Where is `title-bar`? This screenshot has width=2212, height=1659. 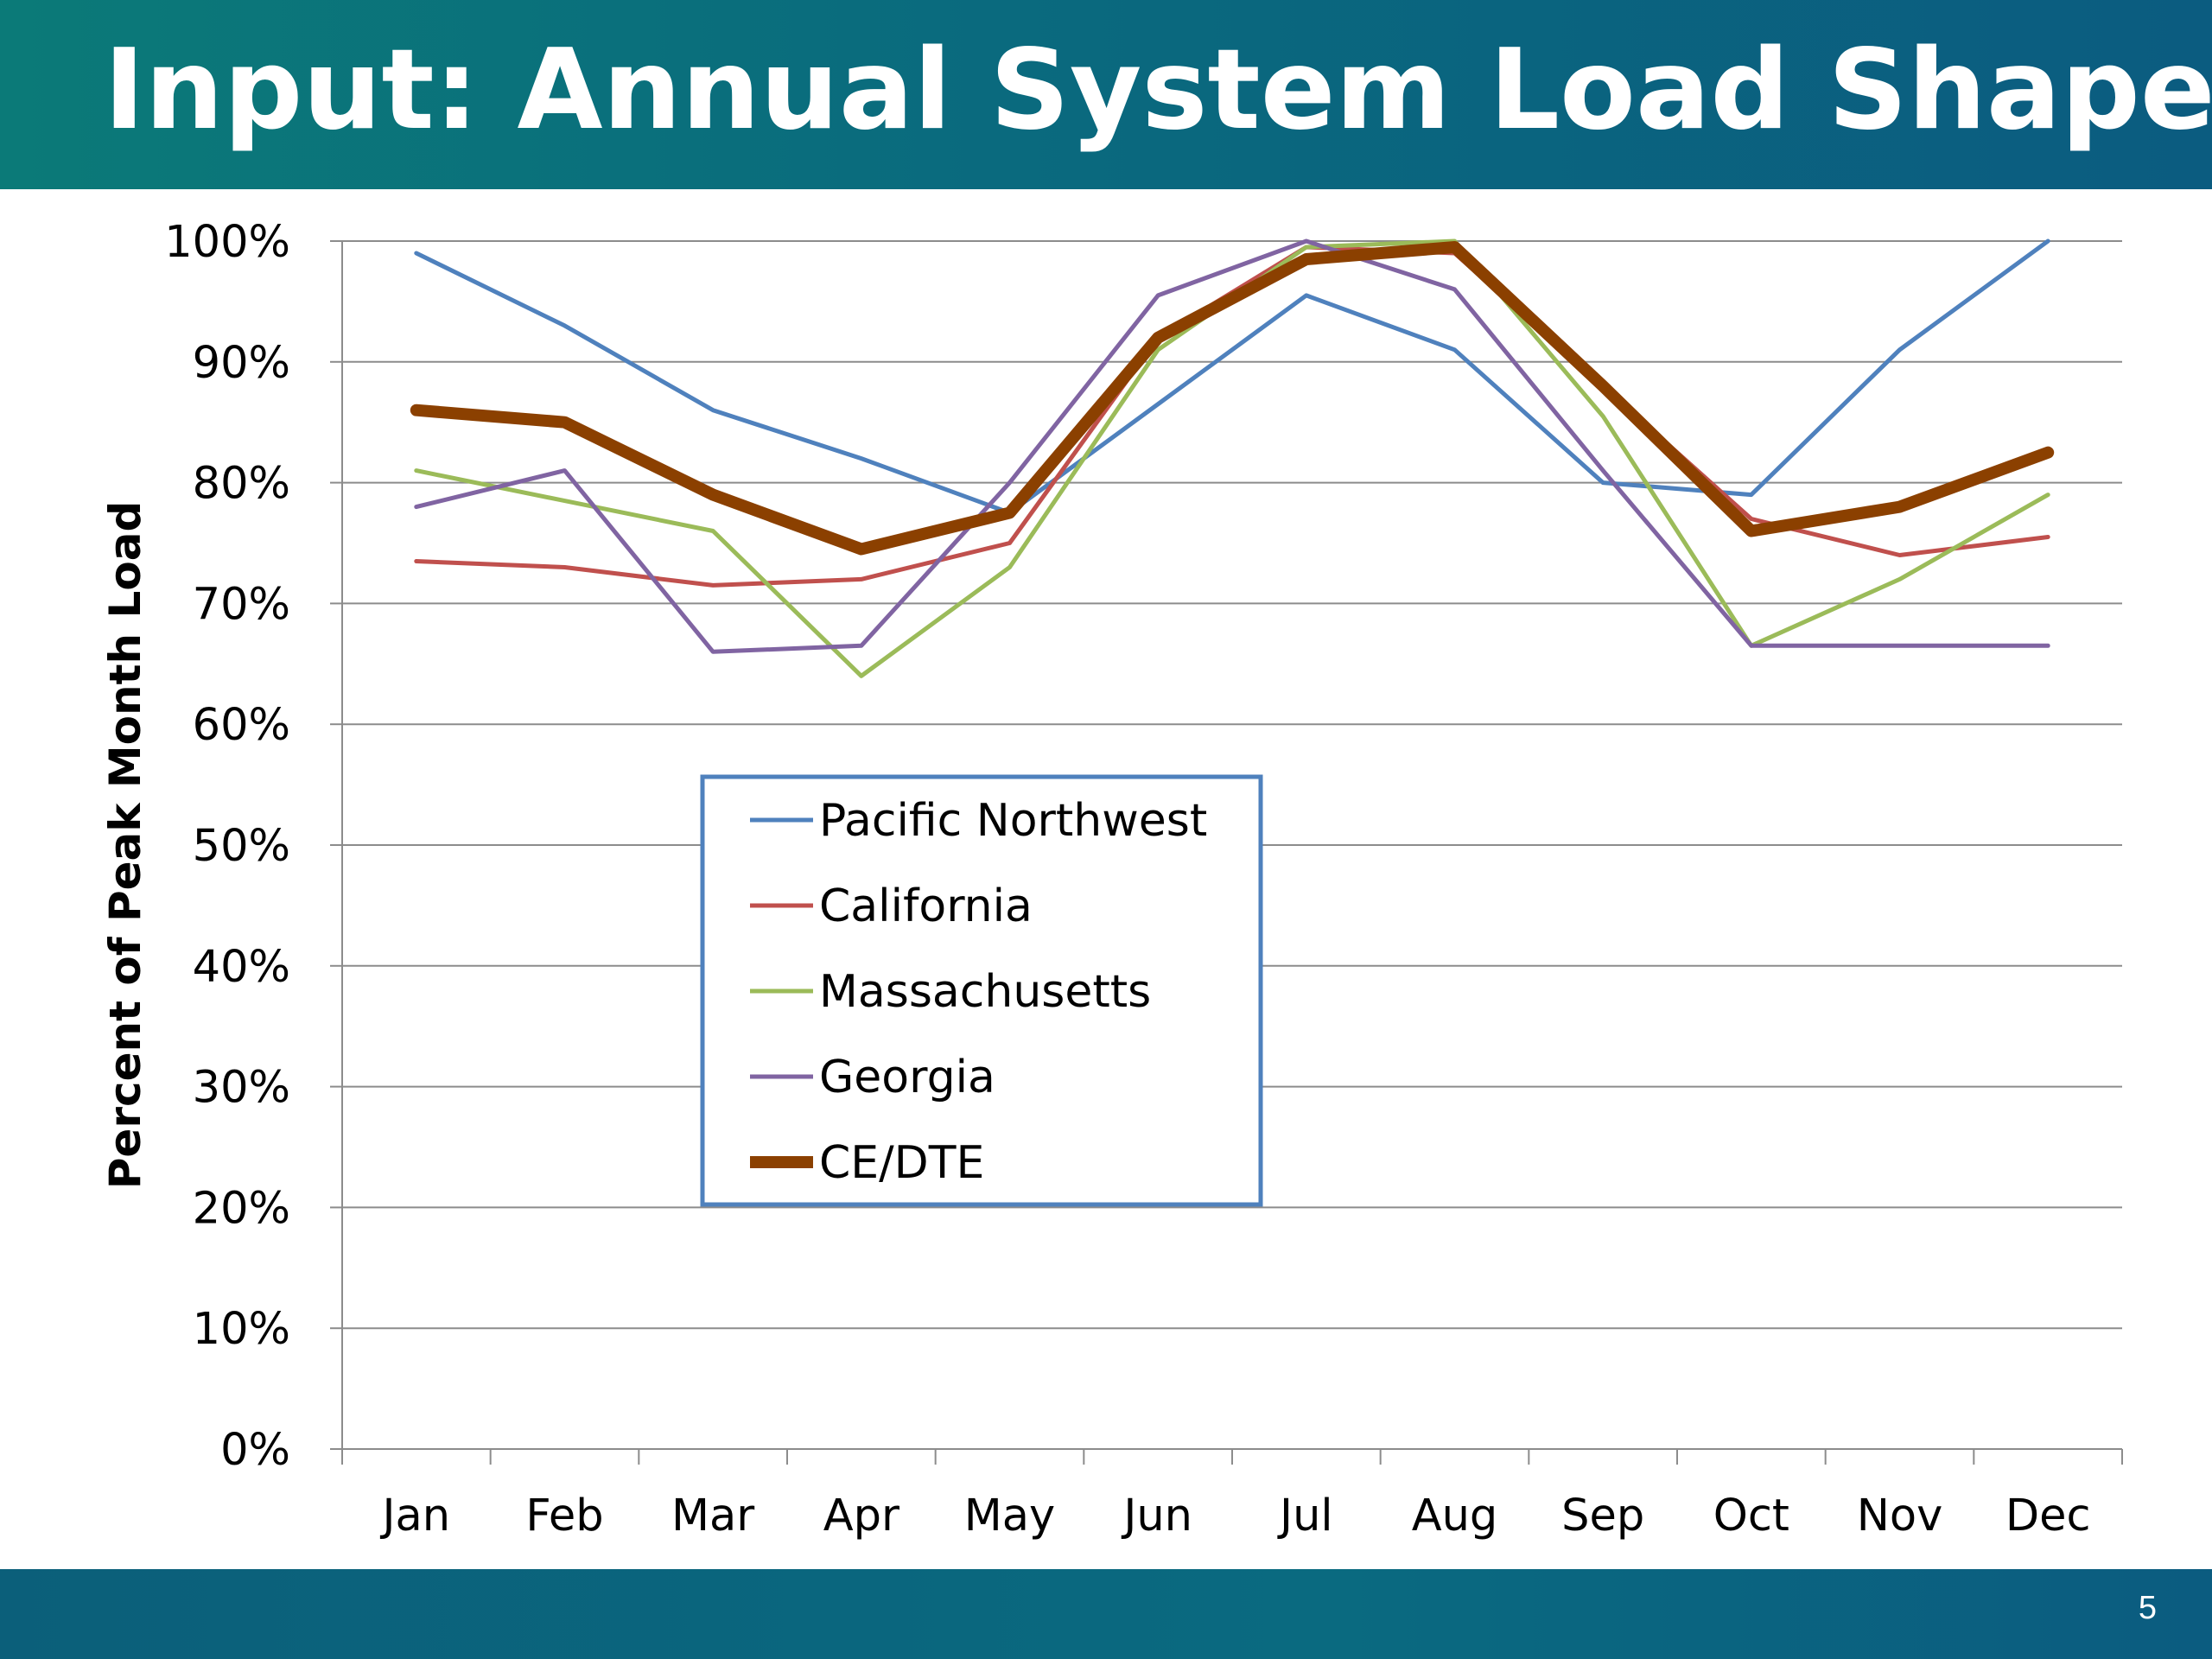
title-bar is located at coordinates (1106, 94).